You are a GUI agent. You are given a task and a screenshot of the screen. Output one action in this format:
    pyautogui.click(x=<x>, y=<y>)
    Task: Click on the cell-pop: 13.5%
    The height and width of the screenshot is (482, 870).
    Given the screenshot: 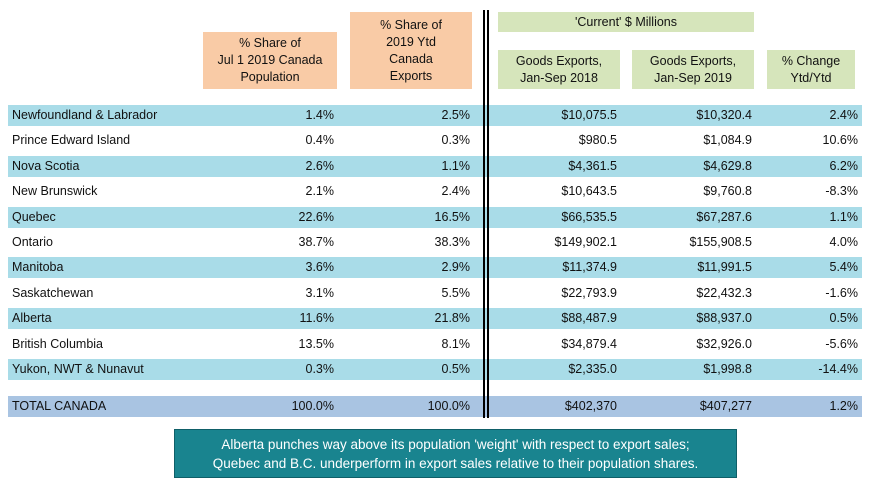 What is the action you would take?
    pyautogui.click(x=316, y=344)
    